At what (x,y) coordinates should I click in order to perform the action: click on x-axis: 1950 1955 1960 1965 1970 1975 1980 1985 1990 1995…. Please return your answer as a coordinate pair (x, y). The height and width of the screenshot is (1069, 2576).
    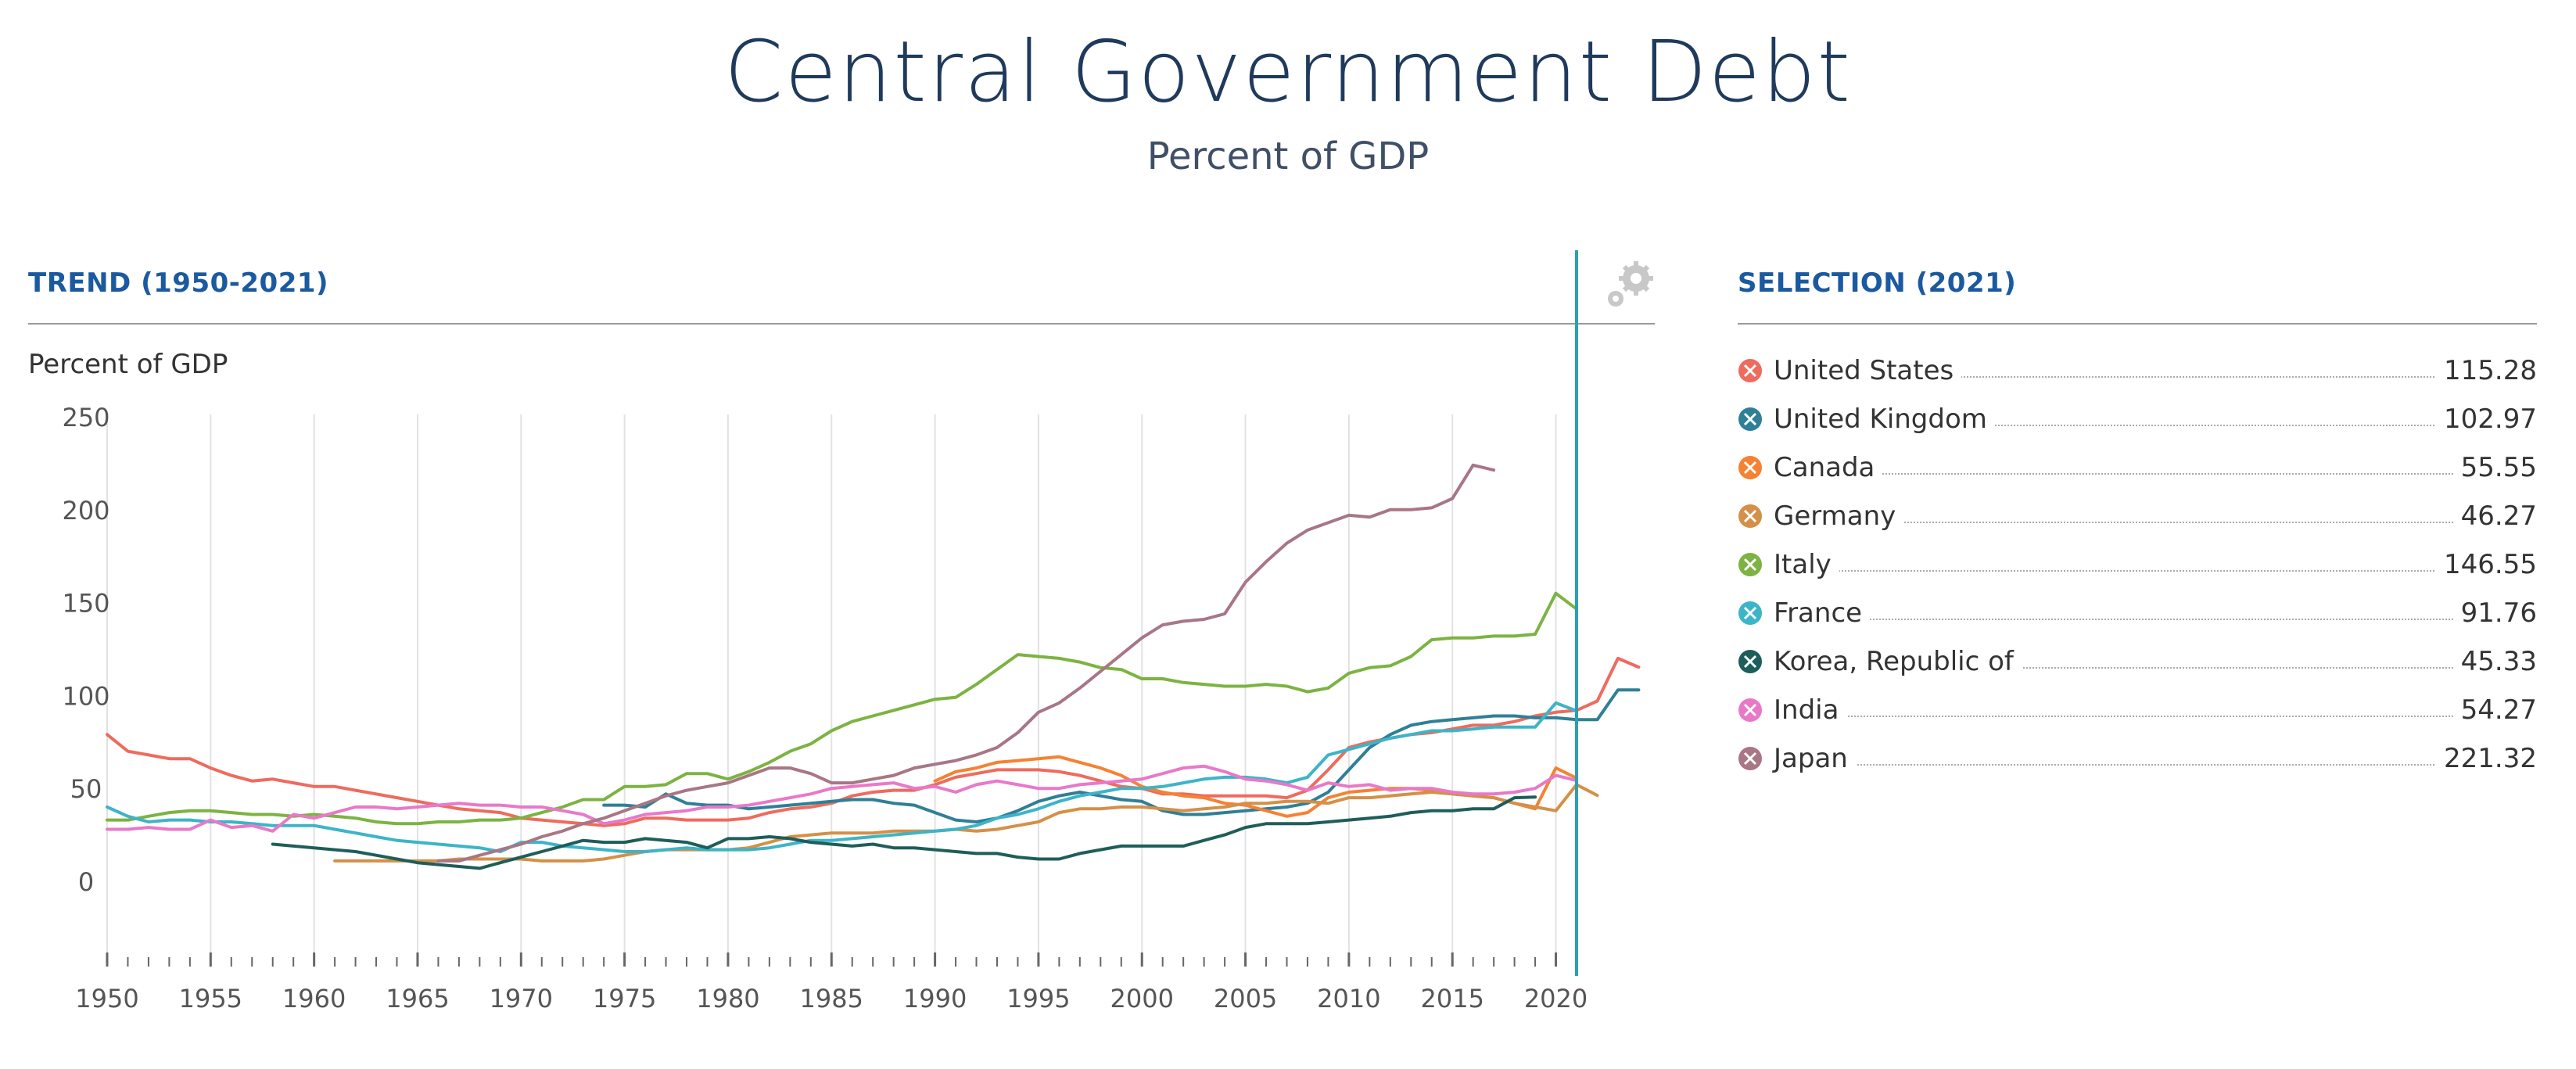
    Looking at the image, I should click on (832, 982).